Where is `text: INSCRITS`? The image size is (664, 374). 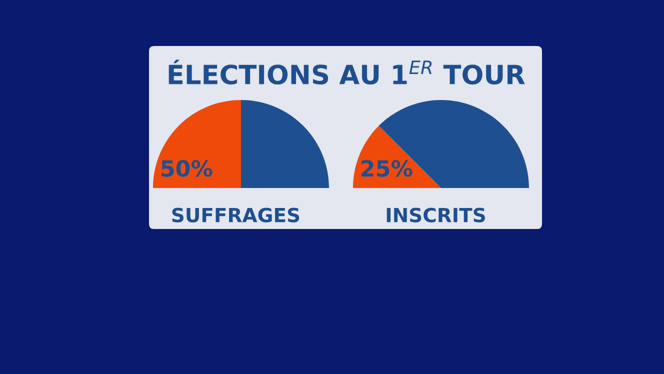 text: INSCRITS is located at coordinates (435, 215).